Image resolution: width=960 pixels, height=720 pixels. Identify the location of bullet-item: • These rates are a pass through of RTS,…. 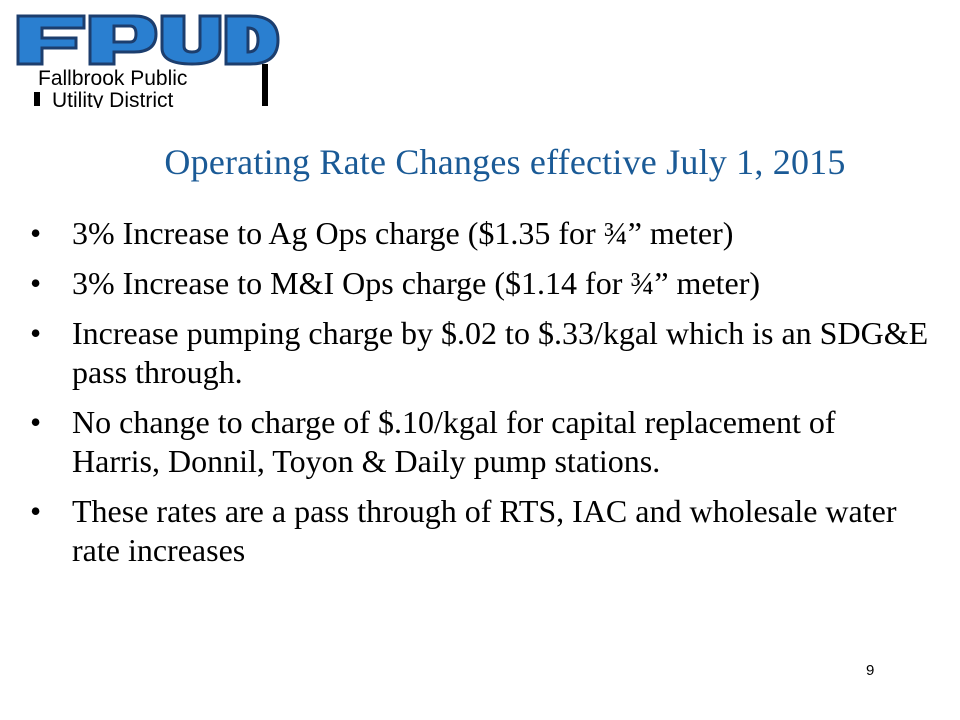
(480, 531).